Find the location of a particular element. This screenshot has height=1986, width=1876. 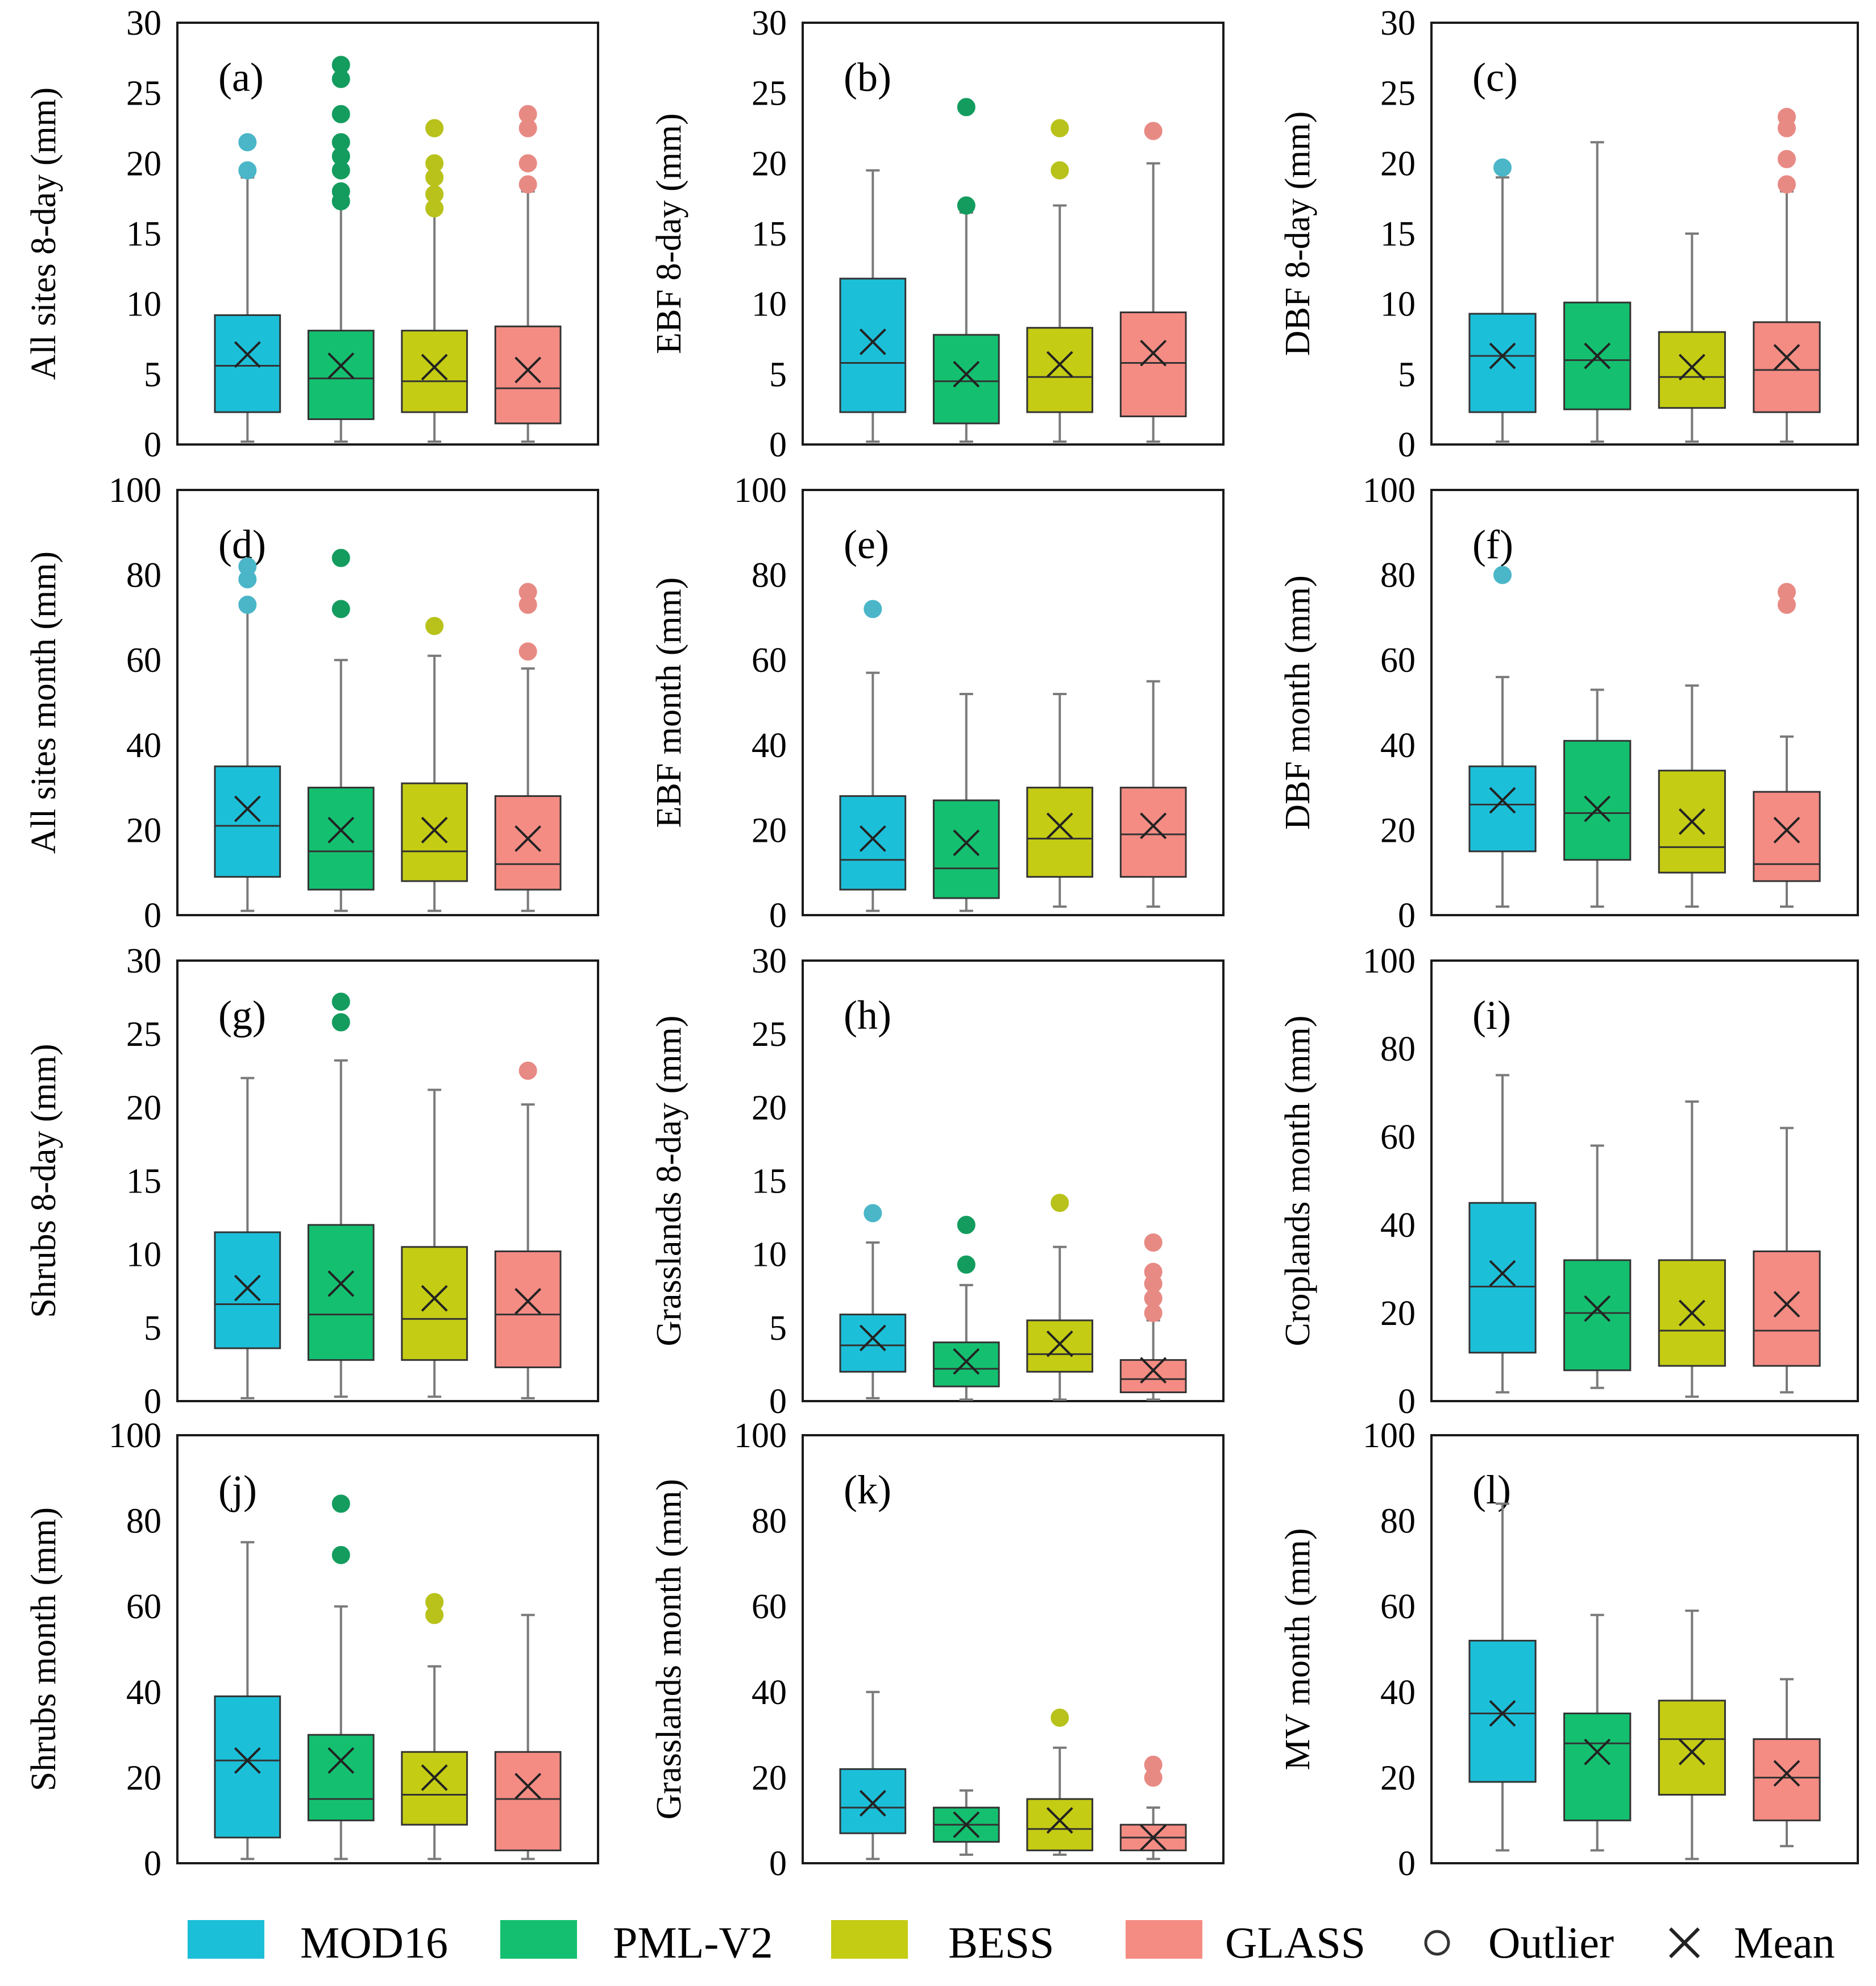

y-tick-label: 15 is located at coordinates (143, 234).